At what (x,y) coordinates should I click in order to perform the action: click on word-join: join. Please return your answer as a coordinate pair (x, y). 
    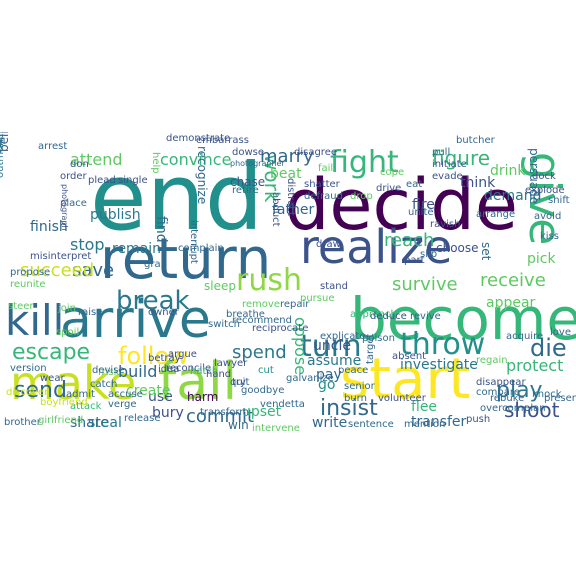
    Looking at the image, I should click on (67, 308).